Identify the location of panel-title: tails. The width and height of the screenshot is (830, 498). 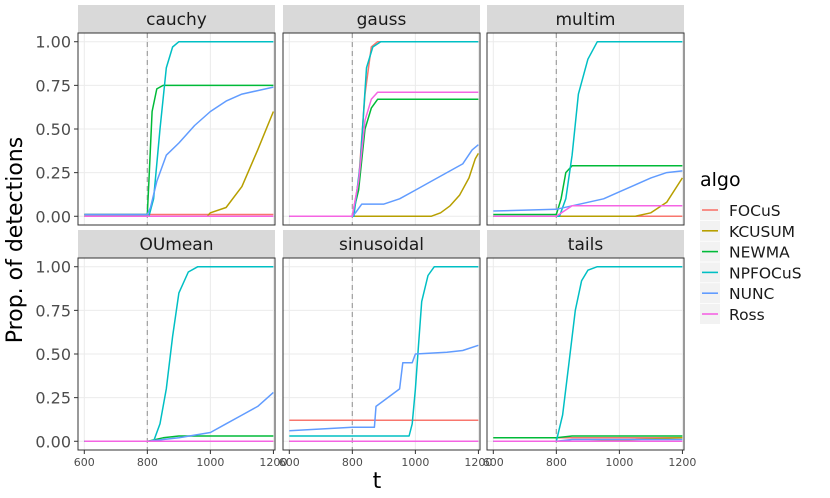
(586, 245).